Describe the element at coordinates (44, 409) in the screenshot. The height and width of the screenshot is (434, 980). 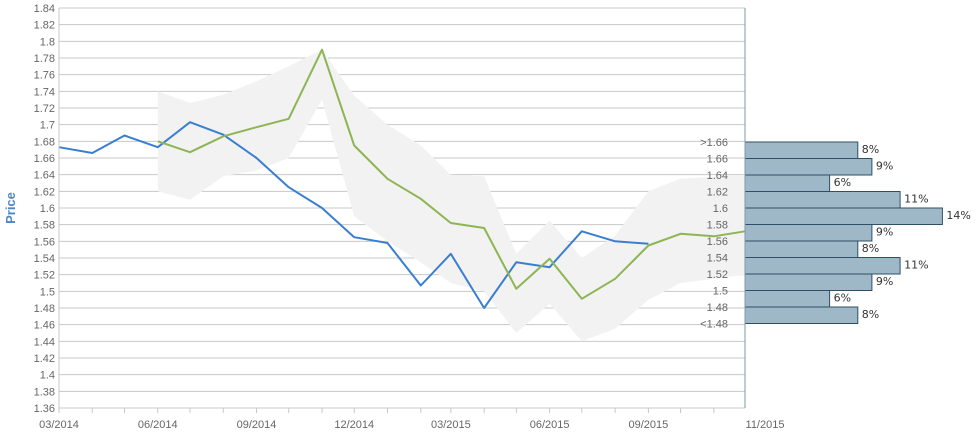
I see `y-tick-label: 1.36` at that location.